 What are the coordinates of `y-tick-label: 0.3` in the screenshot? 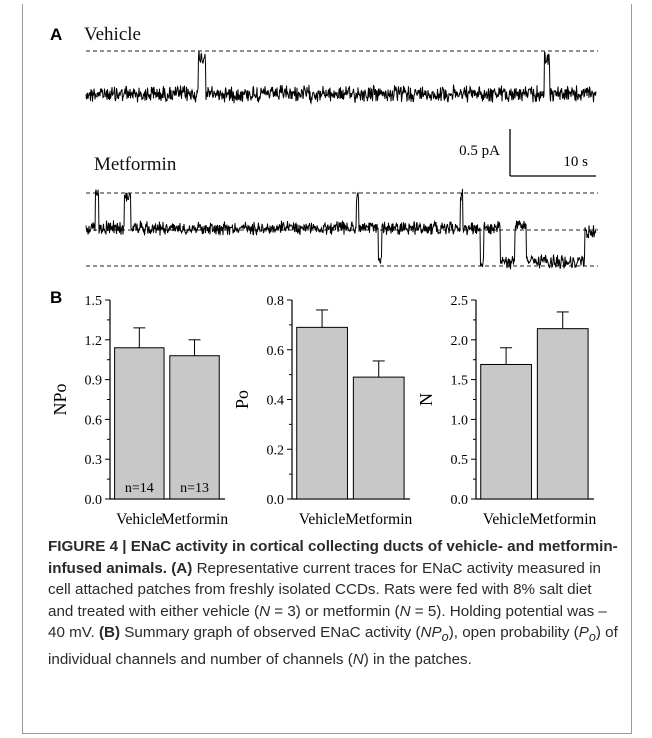 It's located at (94, 460).